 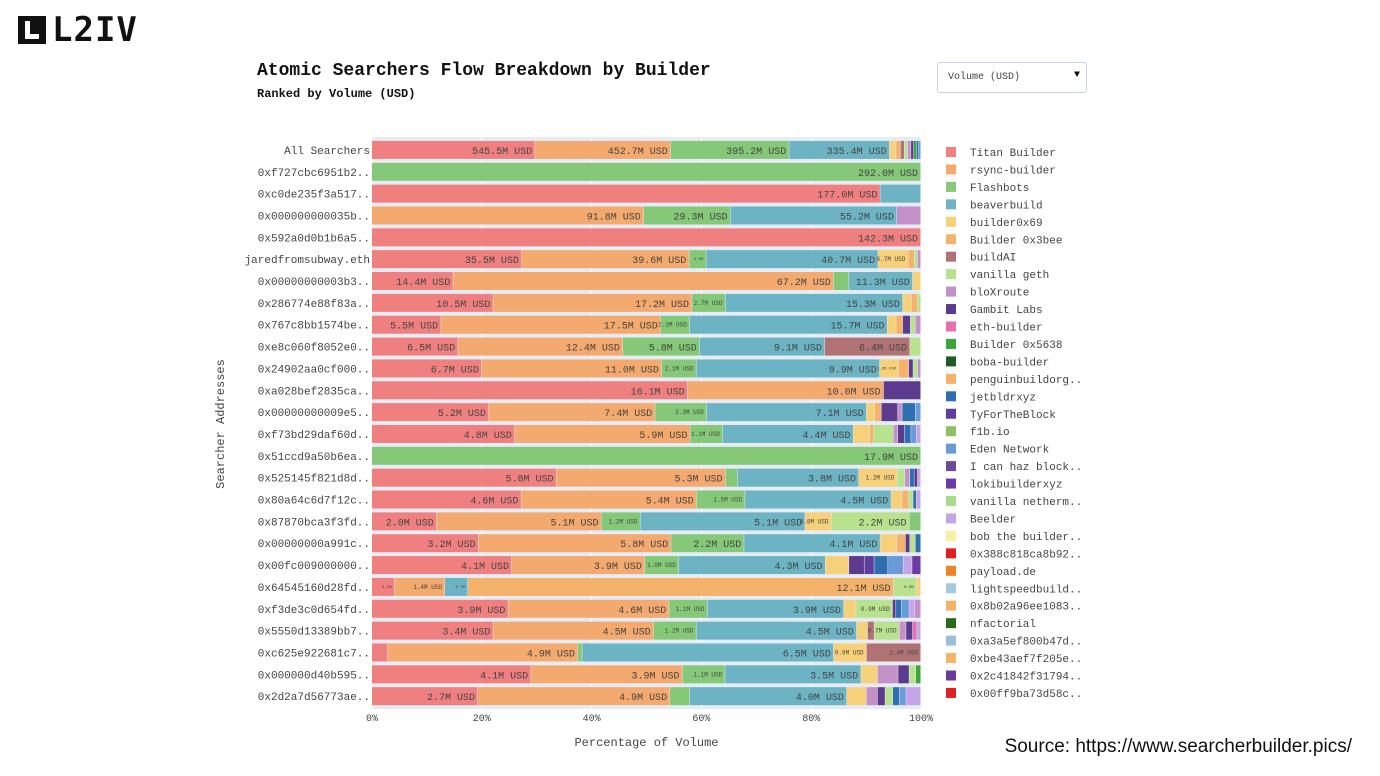 I want to click on legend-label: Gambit Labs, so click(x=1006, y=311).